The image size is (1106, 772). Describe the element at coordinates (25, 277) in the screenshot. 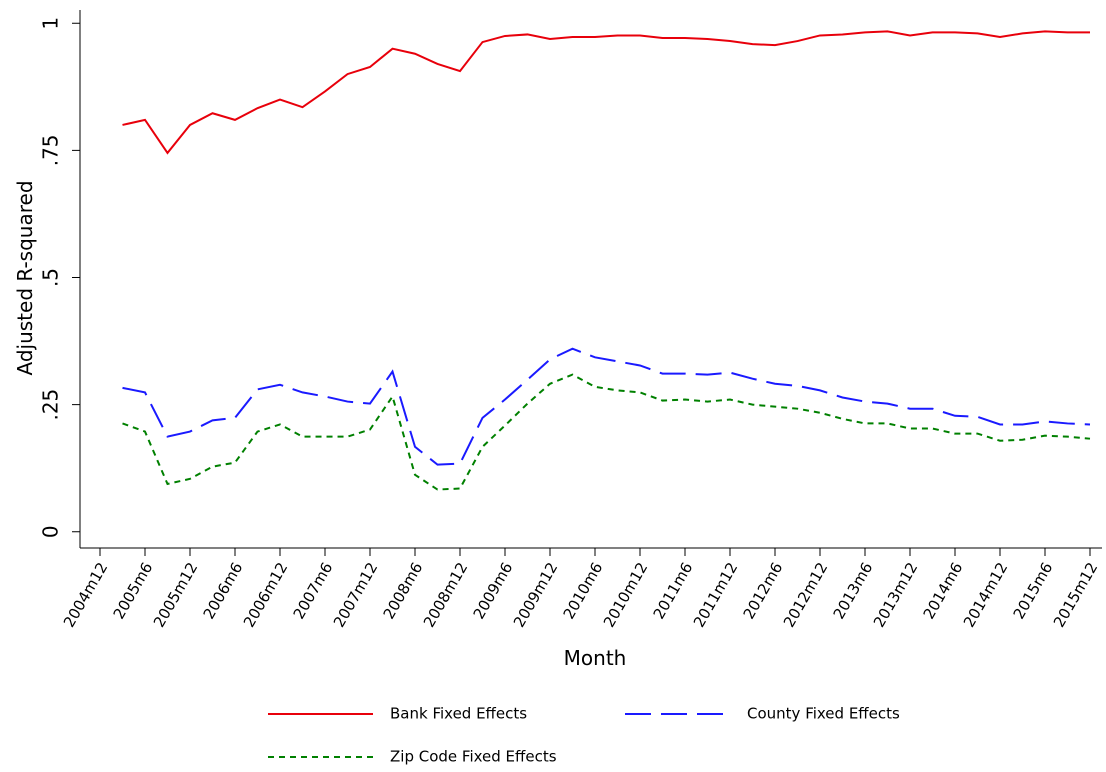

I see `y-axis-title: Adjusted R-squared` at that location.